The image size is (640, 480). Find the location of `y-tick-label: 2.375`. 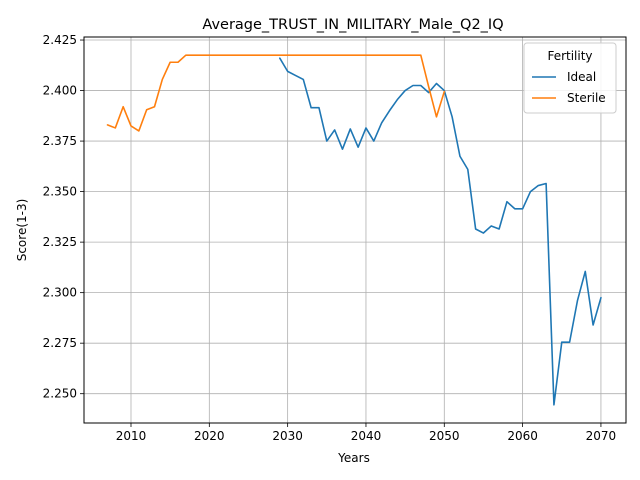

y-tick-label: 2.375 is located at coordinates (60, 141).